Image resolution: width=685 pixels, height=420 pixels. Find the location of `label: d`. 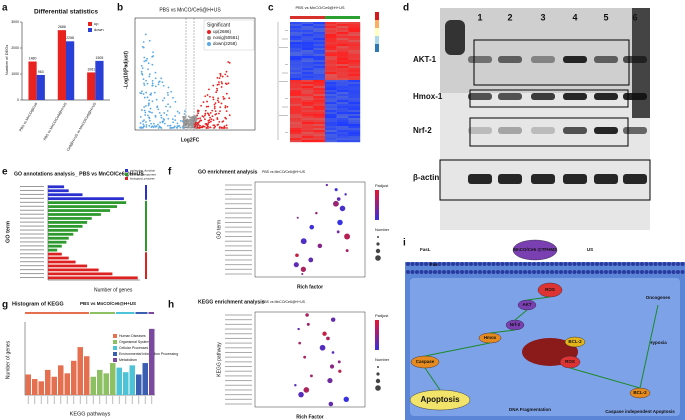

label: d is located at coordinates (406, 8).